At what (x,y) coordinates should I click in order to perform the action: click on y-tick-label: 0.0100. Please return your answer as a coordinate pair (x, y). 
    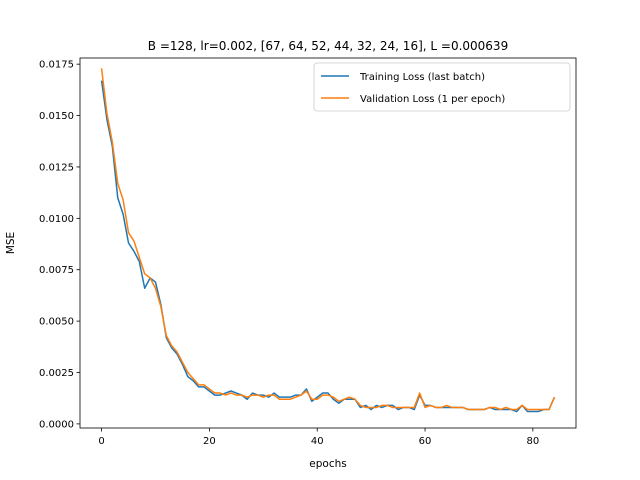
    Looking at the image, I should click on (56, 219).